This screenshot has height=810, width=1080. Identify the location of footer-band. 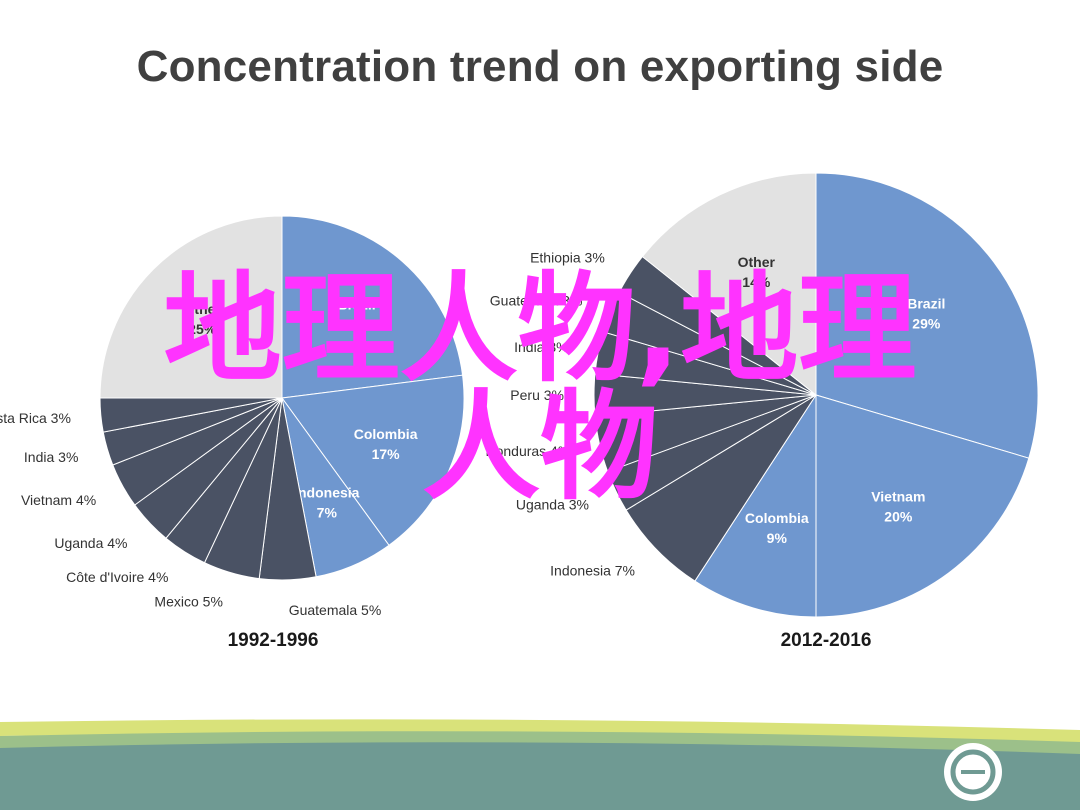
(540, 764).